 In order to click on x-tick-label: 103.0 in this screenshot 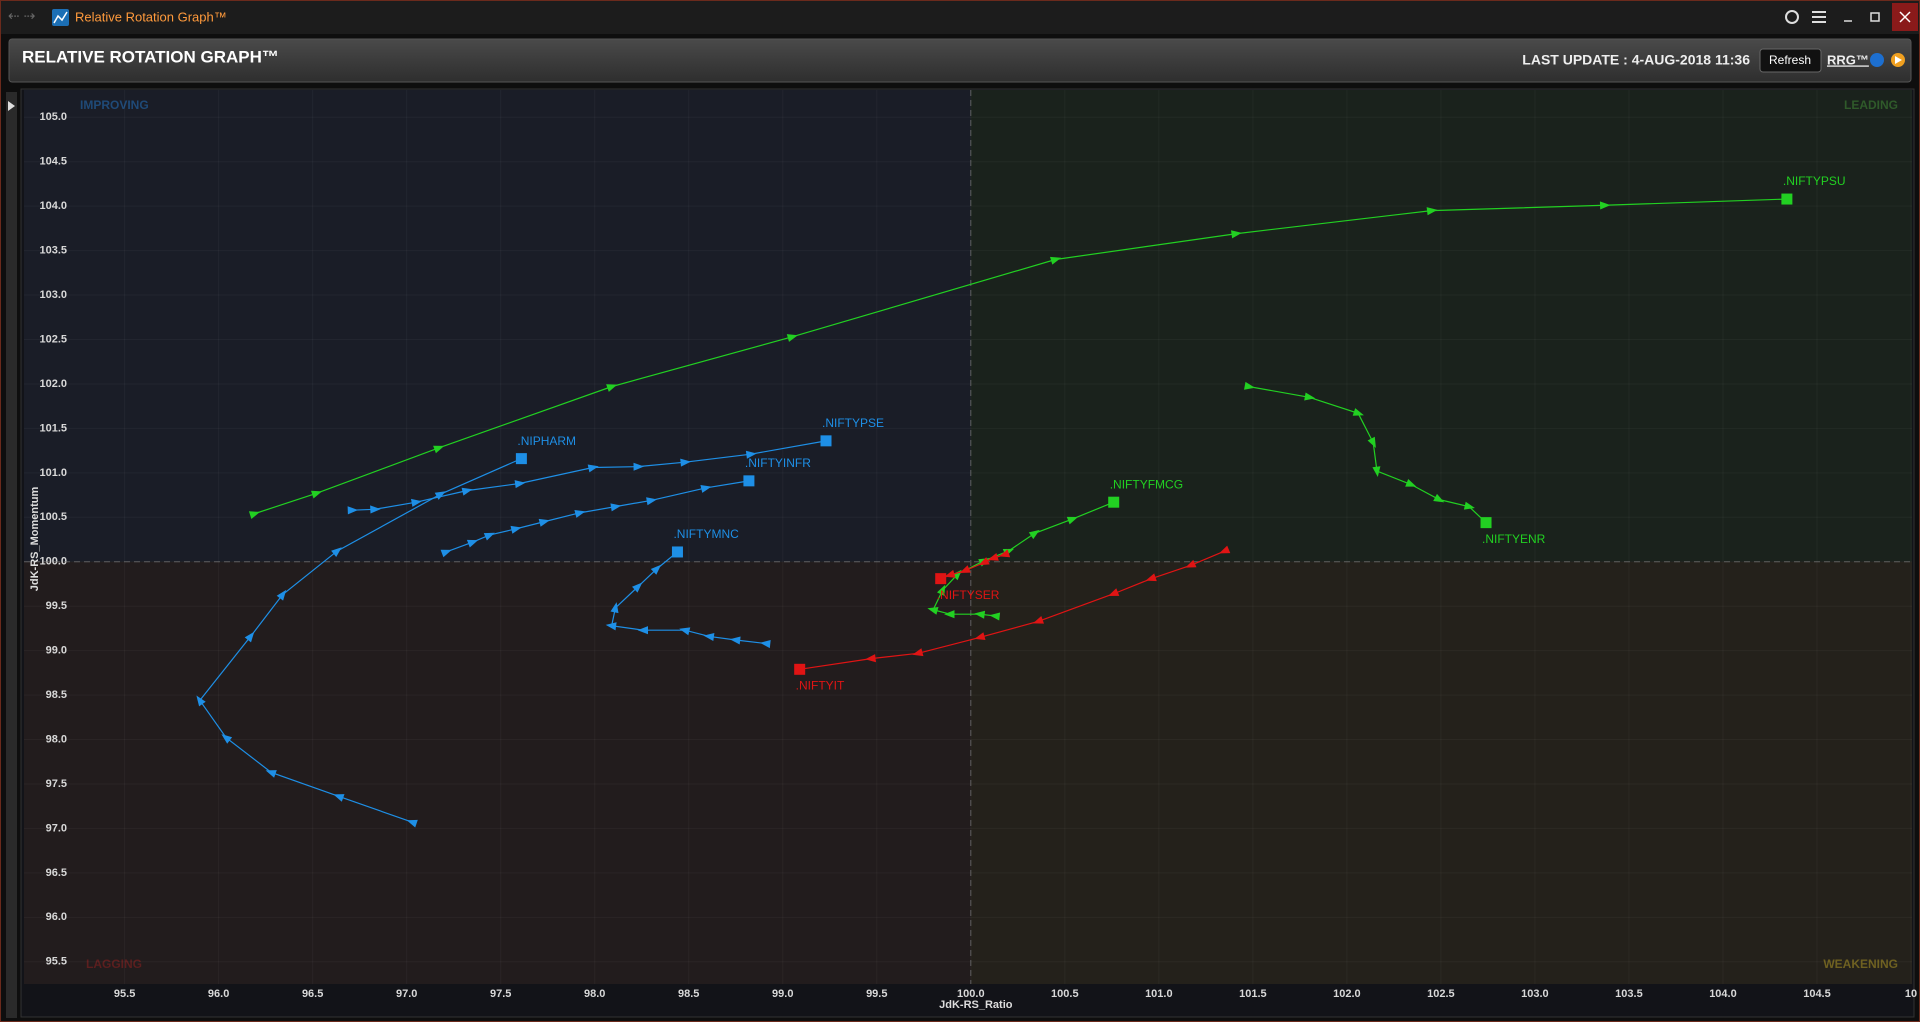, I will do `click(1535, 994)`.